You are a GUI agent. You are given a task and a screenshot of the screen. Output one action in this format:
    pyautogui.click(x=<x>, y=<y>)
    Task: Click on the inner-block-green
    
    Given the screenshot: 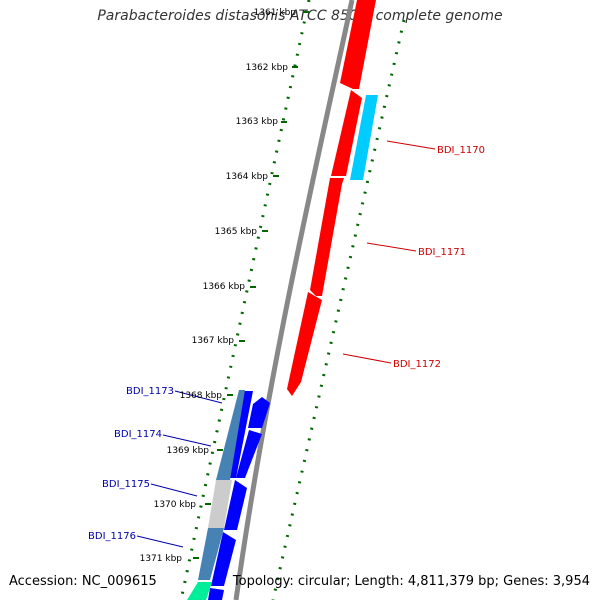 What is the action you would take?
    pyautogui.click(x=199, y=591)
    